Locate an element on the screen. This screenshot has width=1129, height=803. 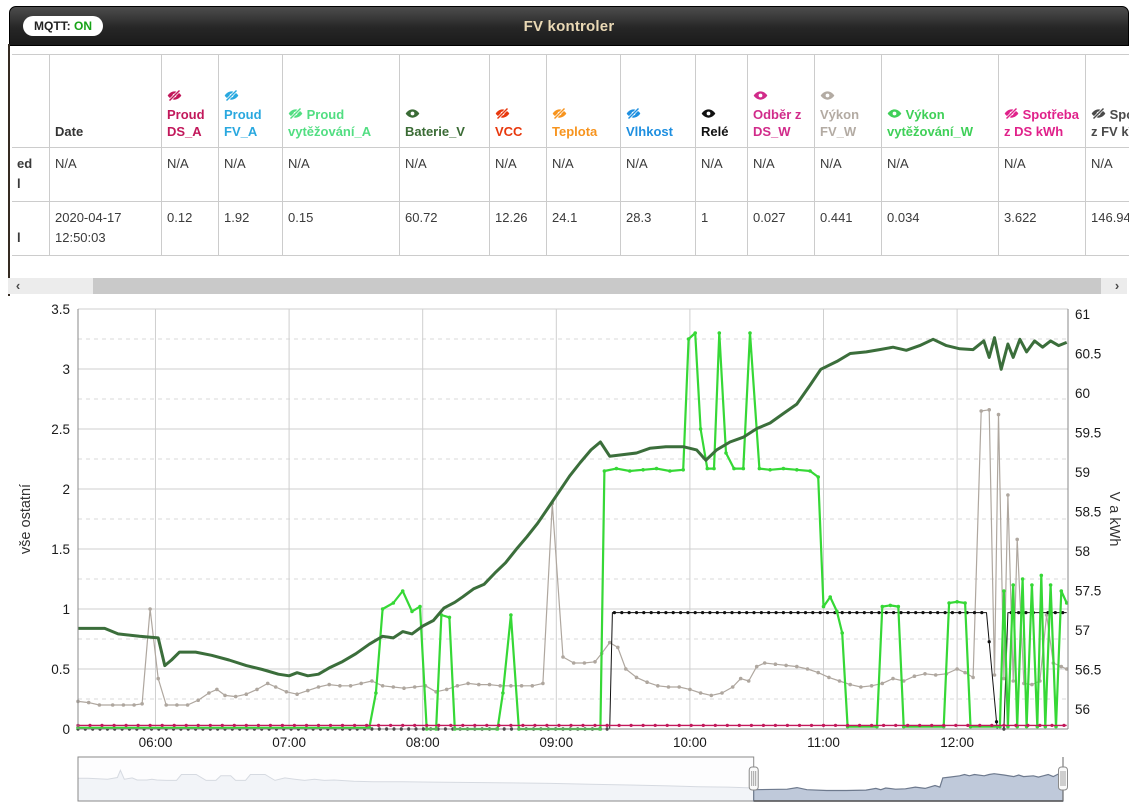
page-title: FV kontroler is located at coordinates (569, 26).